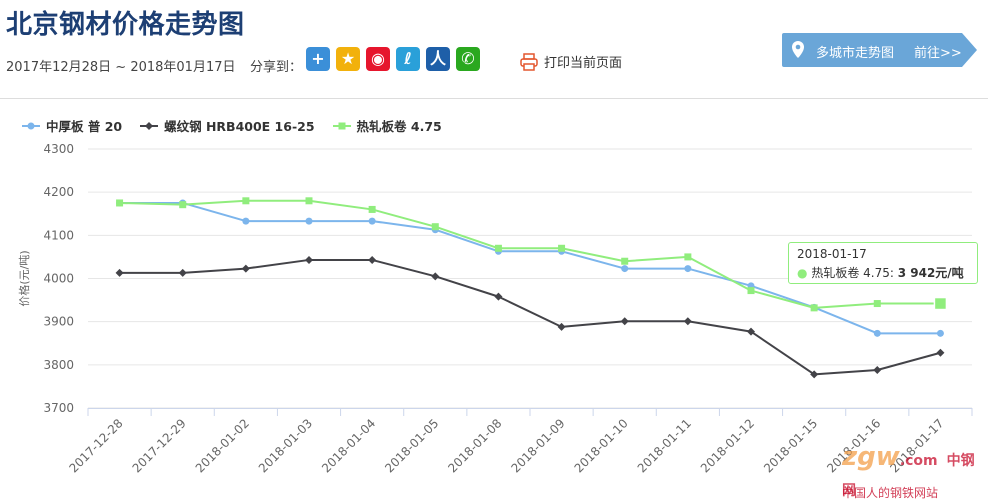  I want to click on x-tick-label: 2018-01-04, so click(348, 445).